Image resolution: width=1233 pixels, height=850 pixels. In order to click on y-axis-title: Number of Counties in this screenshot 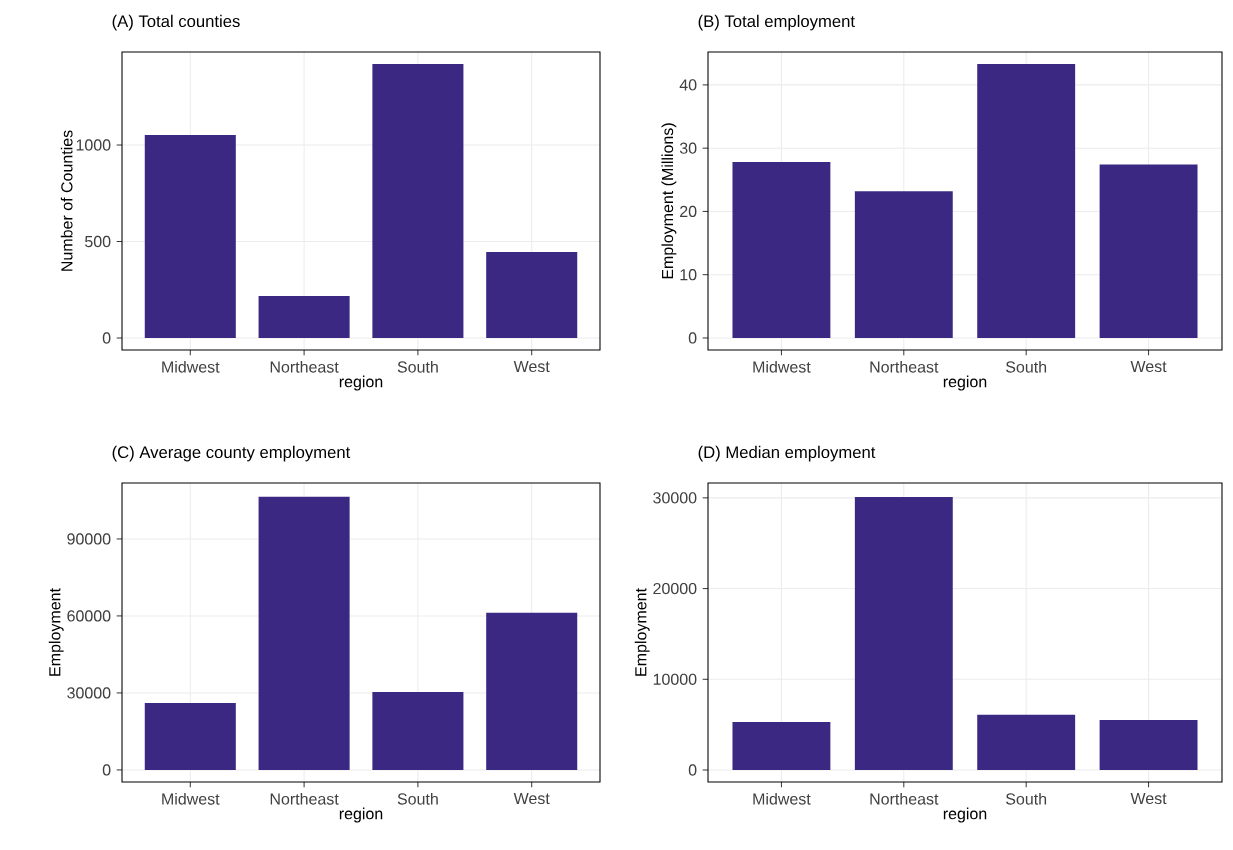, I will do `click(66, 200)`.